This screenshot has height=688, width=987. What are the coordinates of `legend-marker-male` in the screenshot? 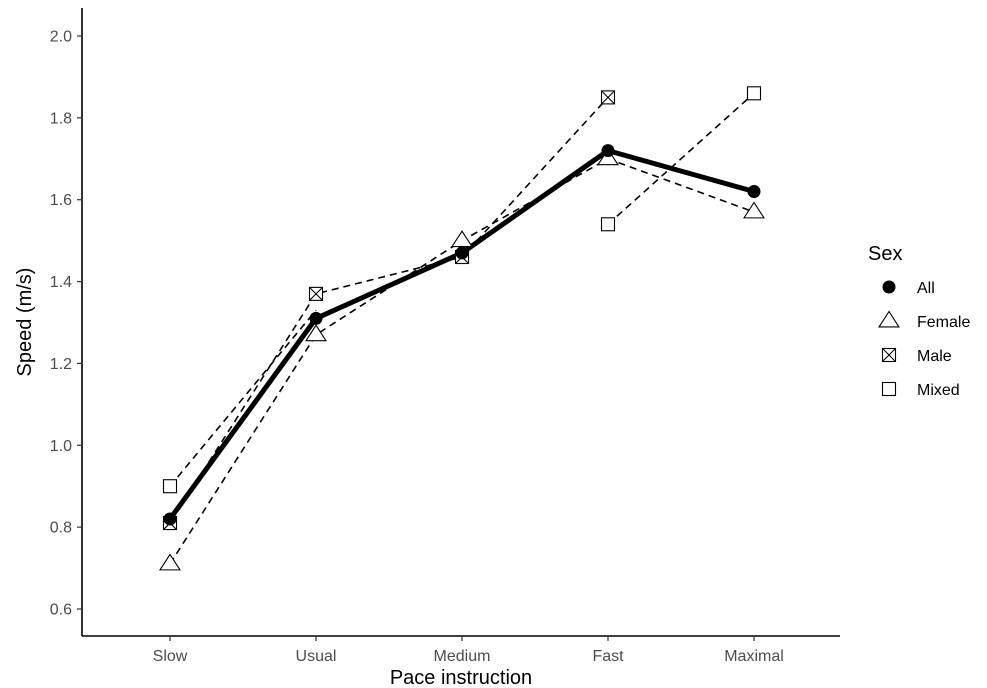 It's located at (889, 355).